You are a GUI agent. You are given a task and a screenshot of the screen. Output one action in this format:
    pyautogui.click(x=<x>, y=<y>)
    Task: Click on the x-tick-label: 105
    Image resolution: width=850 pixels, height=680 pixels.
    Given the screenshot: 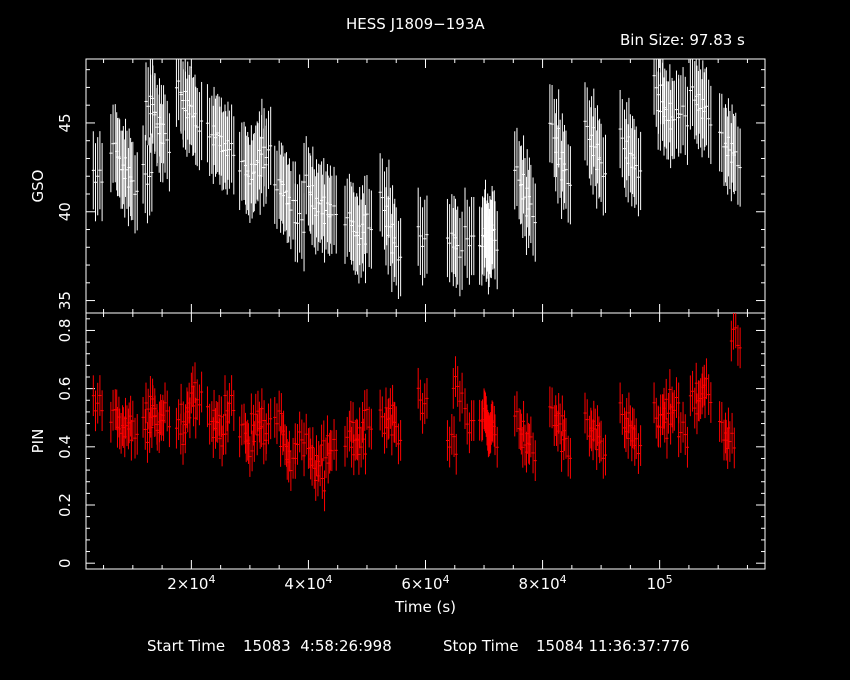 What is the action you would take?
    pyautogui.click(x=660, y=583)
    